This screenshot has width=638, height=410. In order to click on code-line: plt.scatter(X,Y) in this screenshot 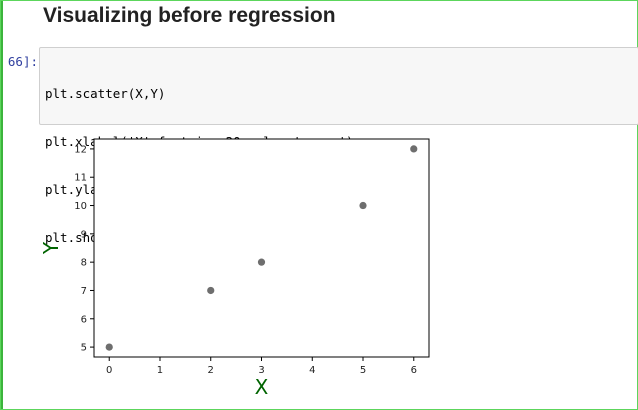, I will do `click(105, 93)`.